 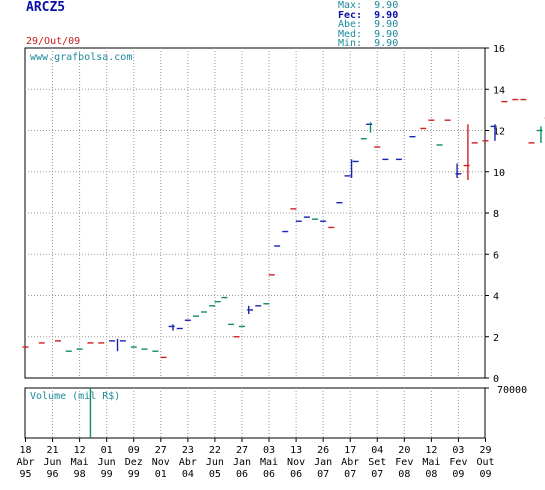 What do you see at coordinates (496, 297) in the screenshot?
I see `y-tick-label: 4` at bounding box center [496, 297].